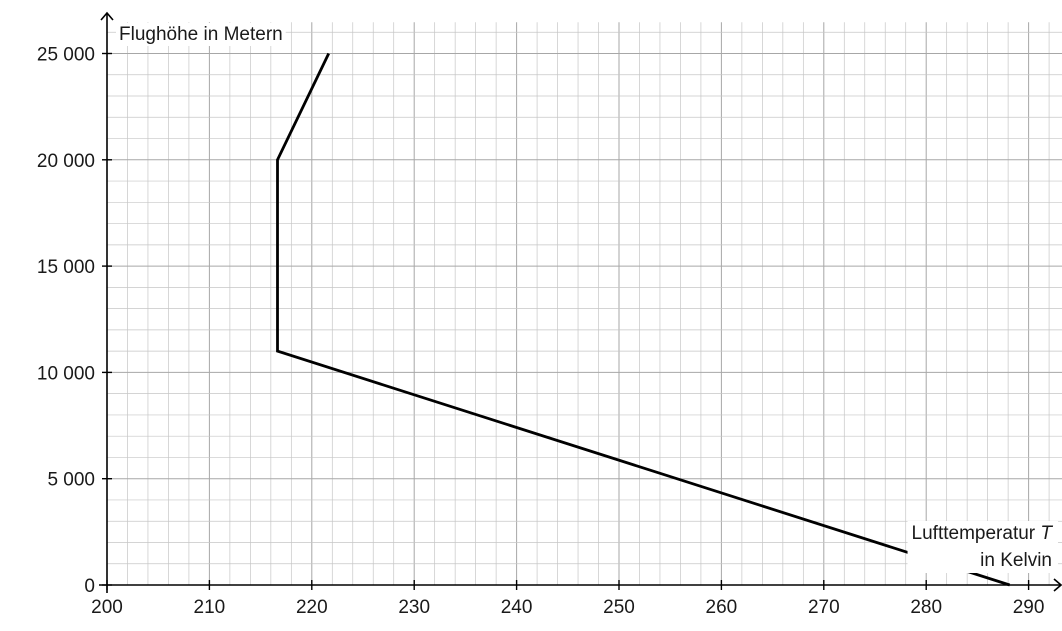  What do you see at coordinates (517, 607) in the screenshot?
I see `x-tick-label: 240` at bounding box center [517, 607].